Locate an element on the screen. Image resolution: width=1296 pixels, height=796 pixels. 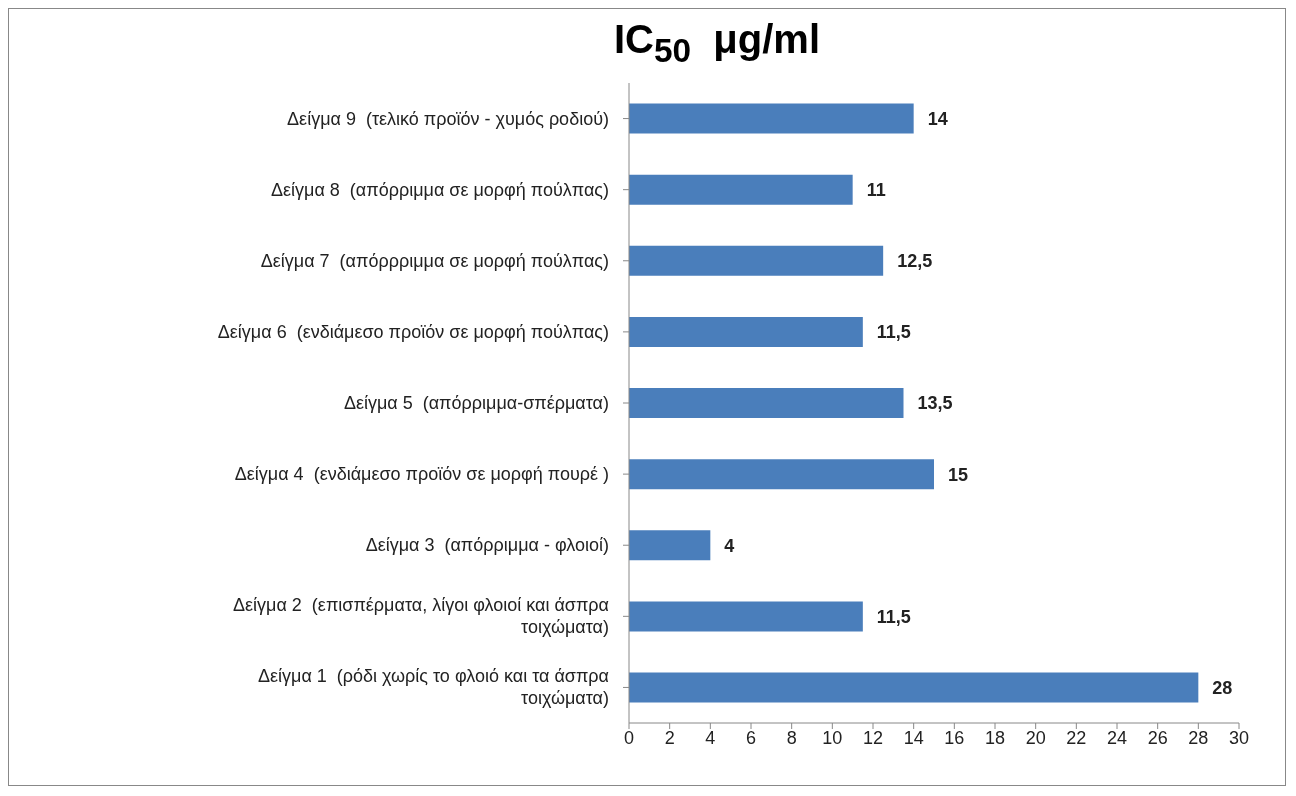
data-label: 14 is located at coordinates (937, 119).